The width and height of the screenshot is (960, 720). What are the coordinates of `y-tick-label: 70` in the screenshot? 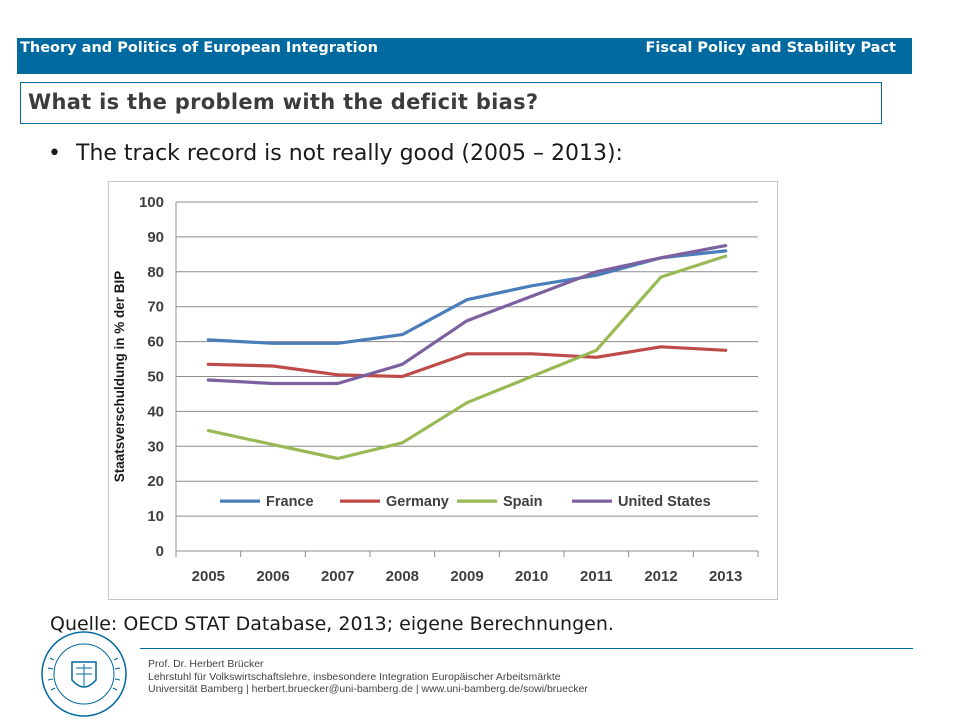 It's located at (155, 307).